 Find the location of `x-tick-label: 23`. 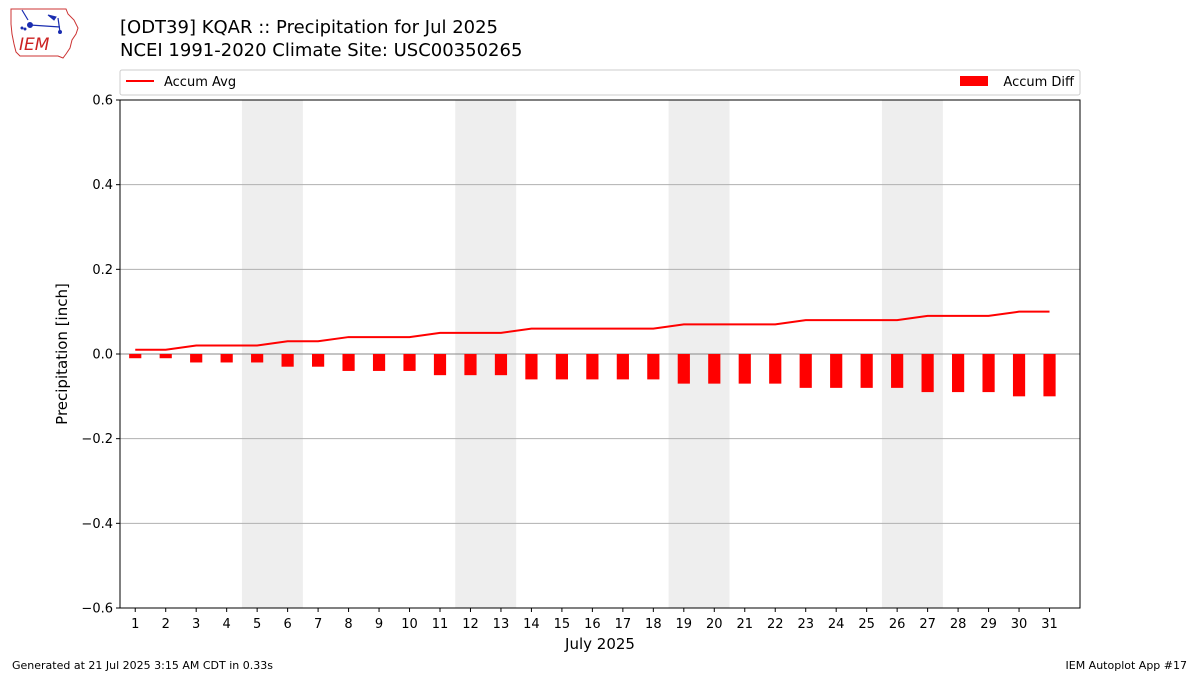

x-tick-label: 23 is located at coordinates (805, 624).